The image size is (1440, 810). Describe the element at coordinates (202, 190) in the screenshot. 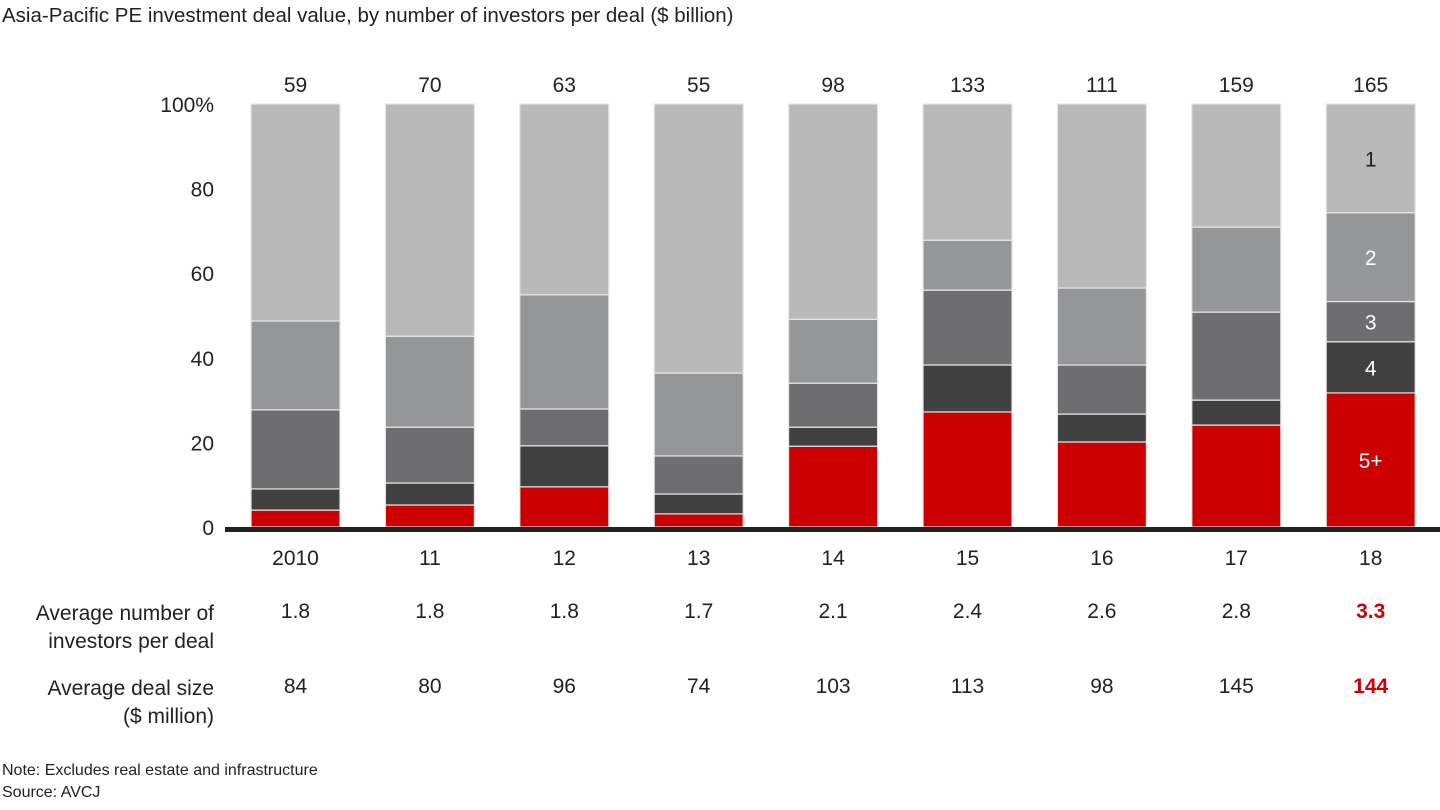

I see `y-tick-label: 80` at that location.